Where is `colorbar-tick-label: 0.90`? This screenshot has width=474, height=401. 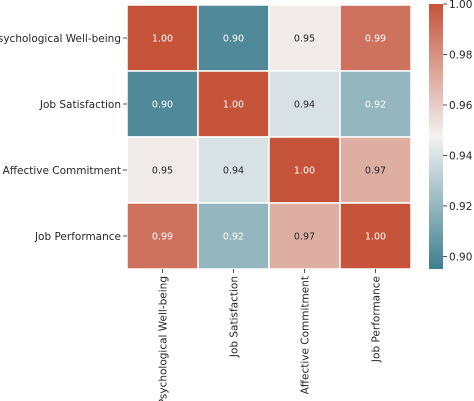
colorbar-tick-label: 0.90 is located at coordinates (460, 257).